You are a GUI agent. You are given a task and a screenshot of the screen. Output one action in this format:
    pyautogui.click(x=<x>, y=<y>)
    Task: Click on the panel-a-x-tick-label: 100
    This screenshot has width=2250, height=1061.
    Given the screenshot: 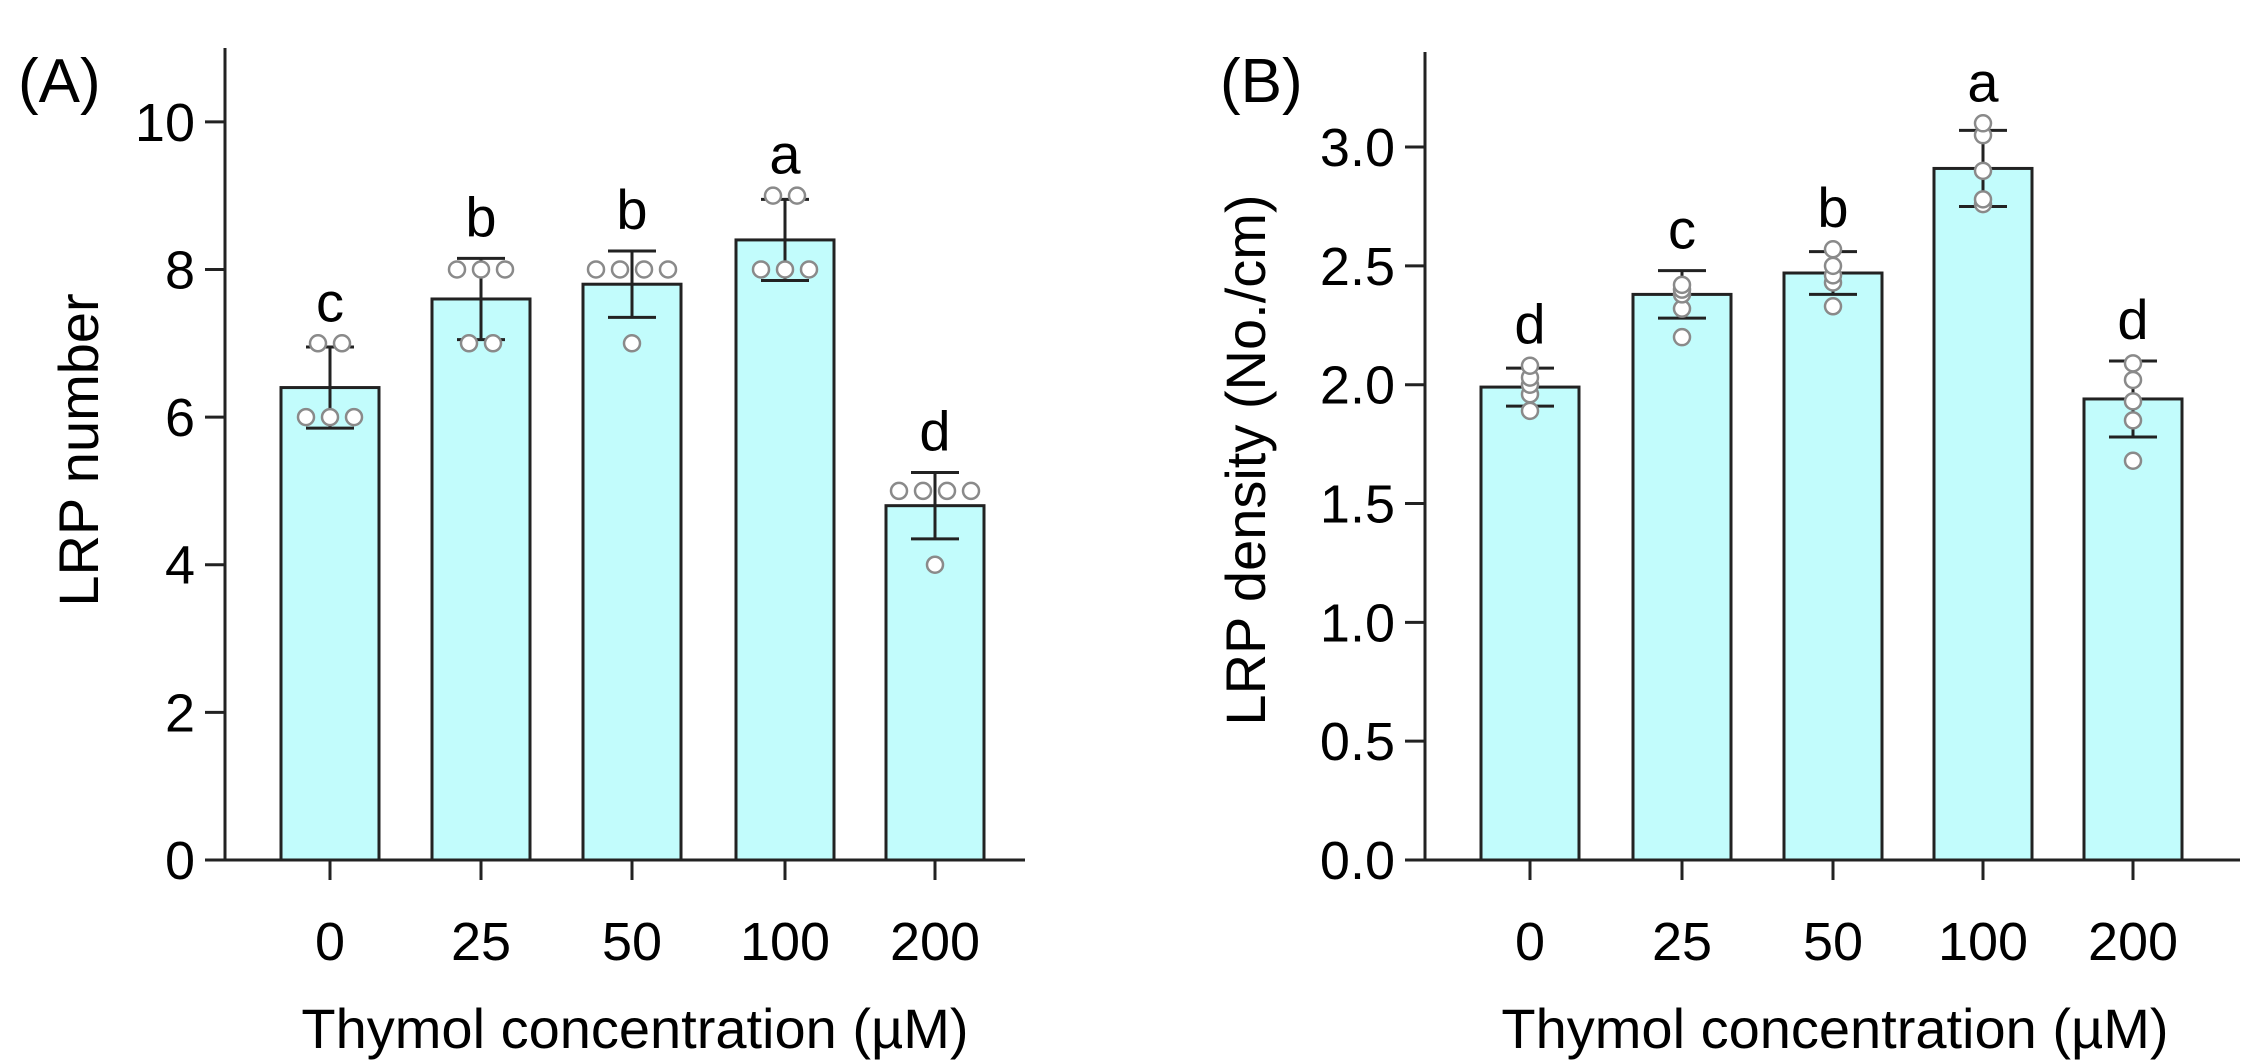 What is the action you would take?
    pyautogui.click(x=785, y=942)
    